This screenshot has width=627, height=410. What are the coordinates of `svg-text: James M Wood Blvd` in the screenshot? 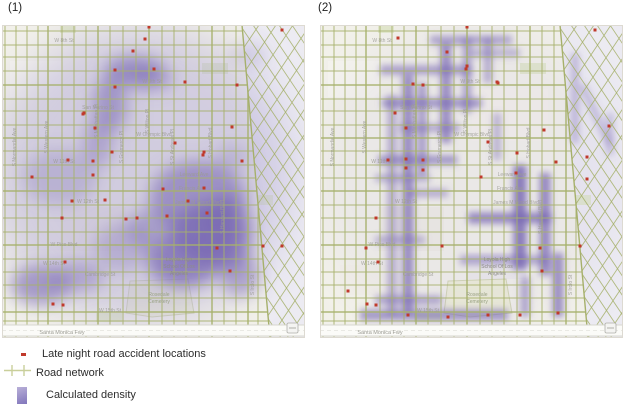 It's located at (516, 203).